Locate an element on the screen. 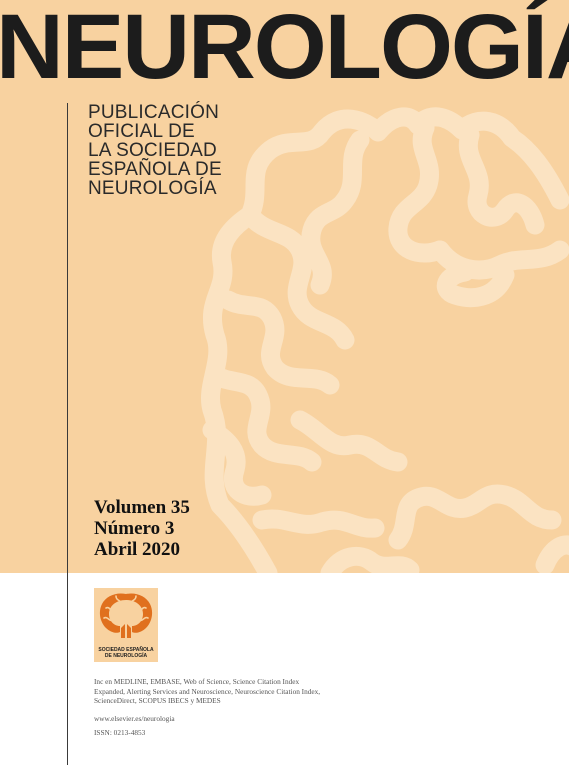 The image size is (569, 768). issn-number: ISSN: 0213-4853 is located at coordinates (120, 732).